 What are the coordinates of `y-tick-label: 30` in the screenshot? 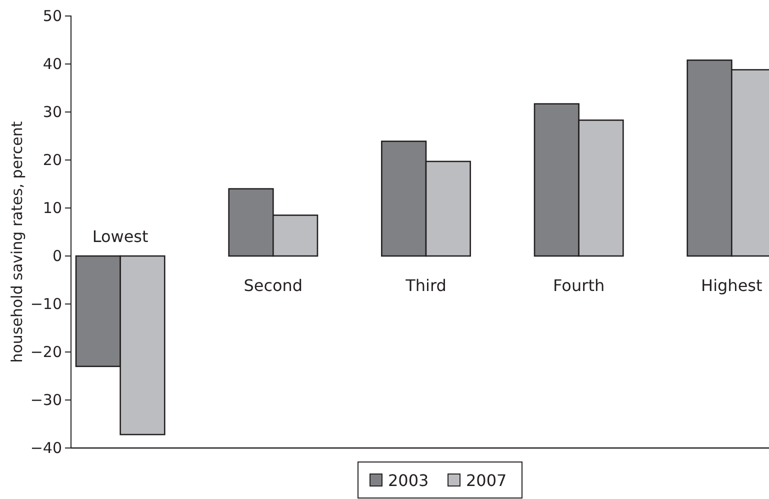 It's located at (52, 111).